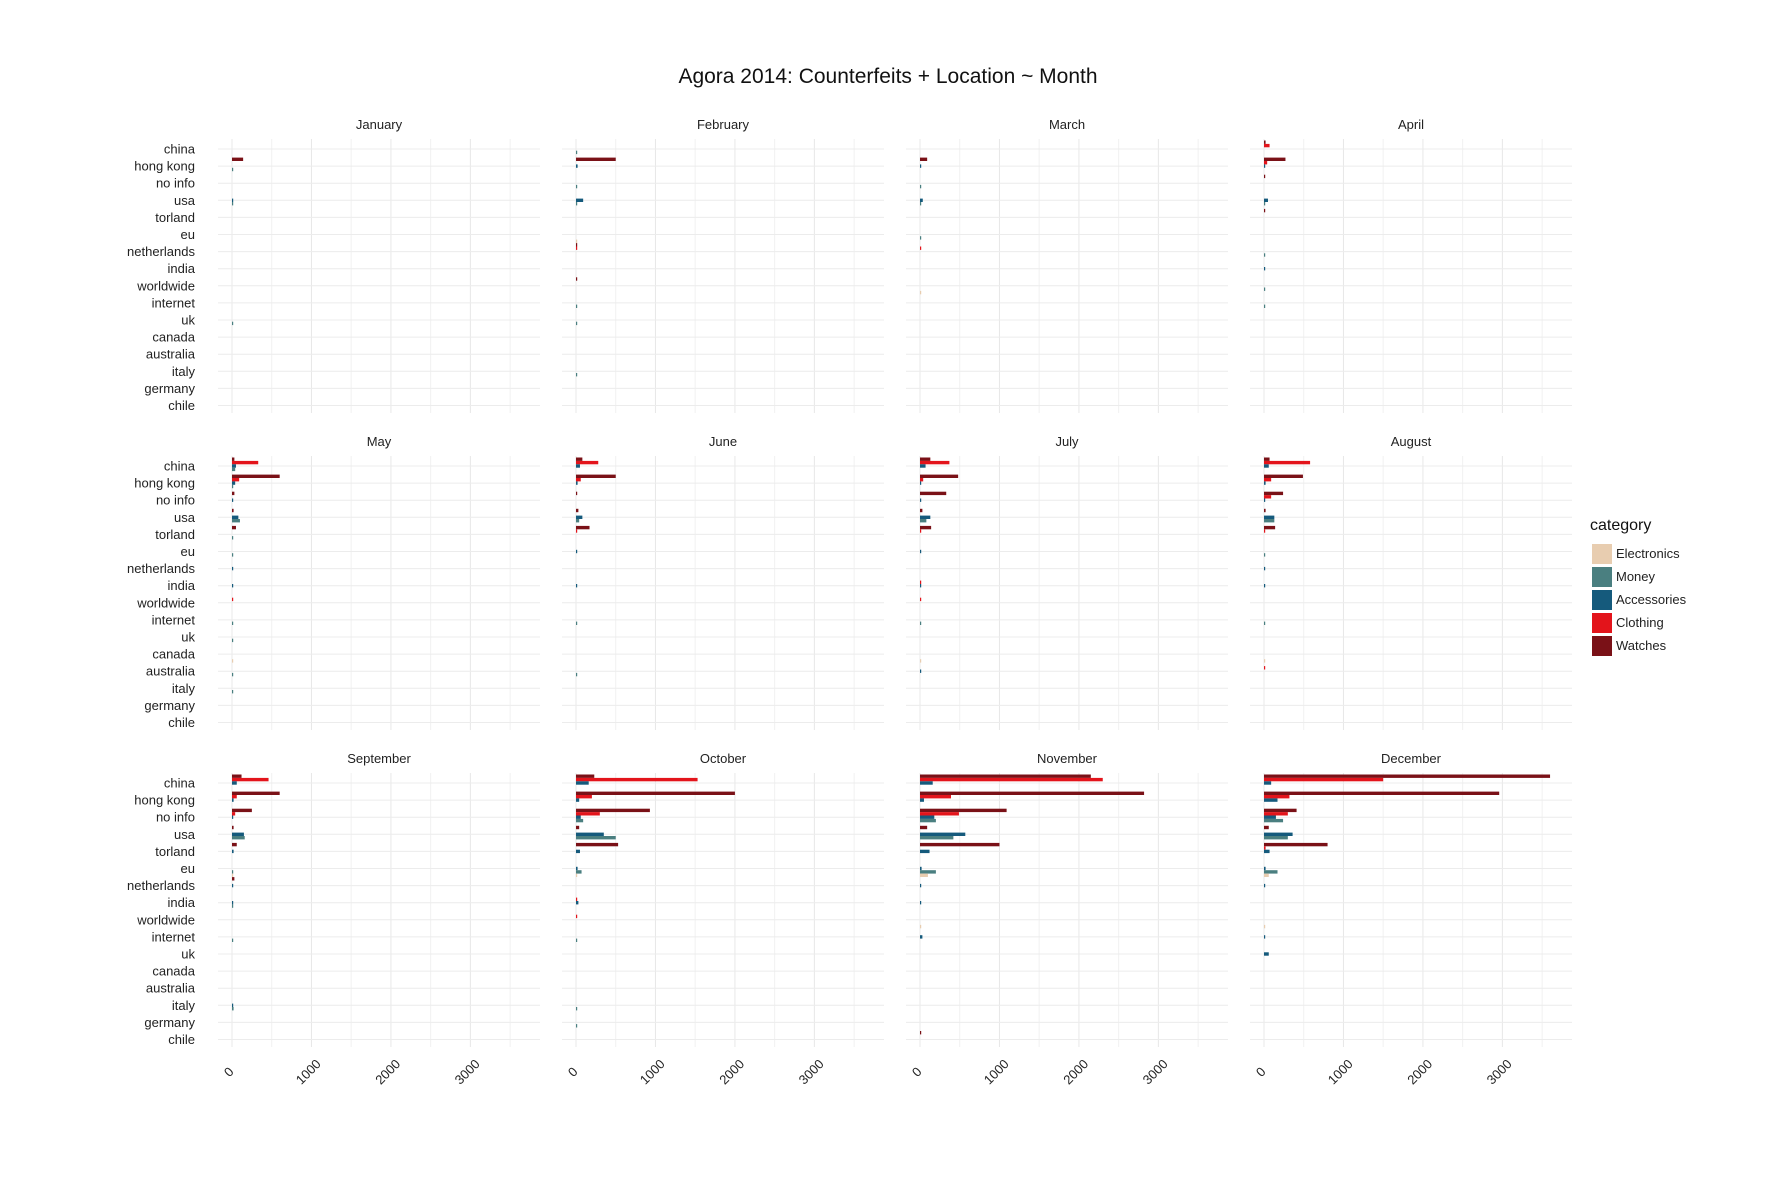 The width and height of the screenshot is (1772, 1196). Describe the element at coordinates (233, 906) in the screenshot. I see `bar-money-india` at that location.